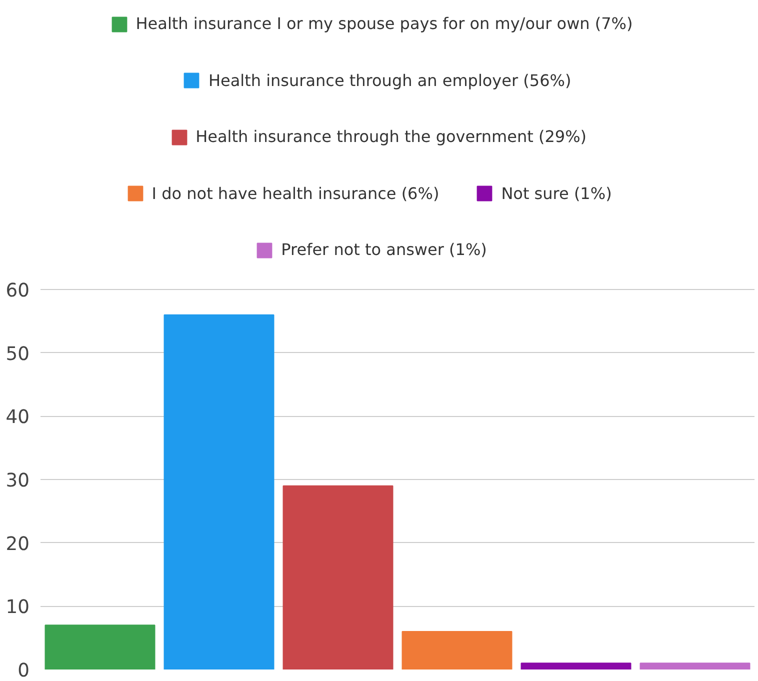  What do you see at coordinates (384, 249) in the screenshot?
I see `legend-label: Prefer not to answer (1%)` at bounding box center [384, 249].